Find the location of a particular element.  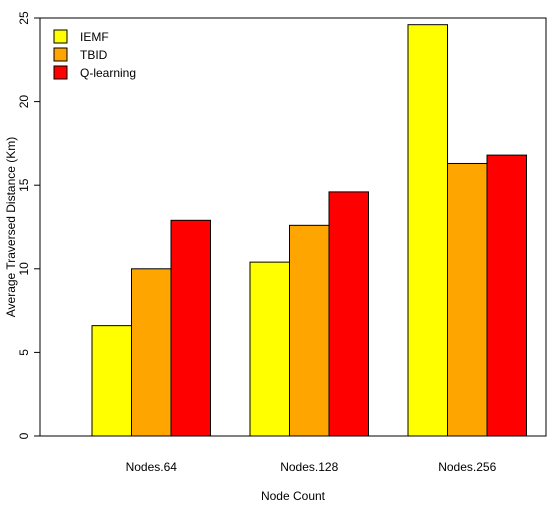

legend-swatch-q-learning is located at coordinates (60, 72).